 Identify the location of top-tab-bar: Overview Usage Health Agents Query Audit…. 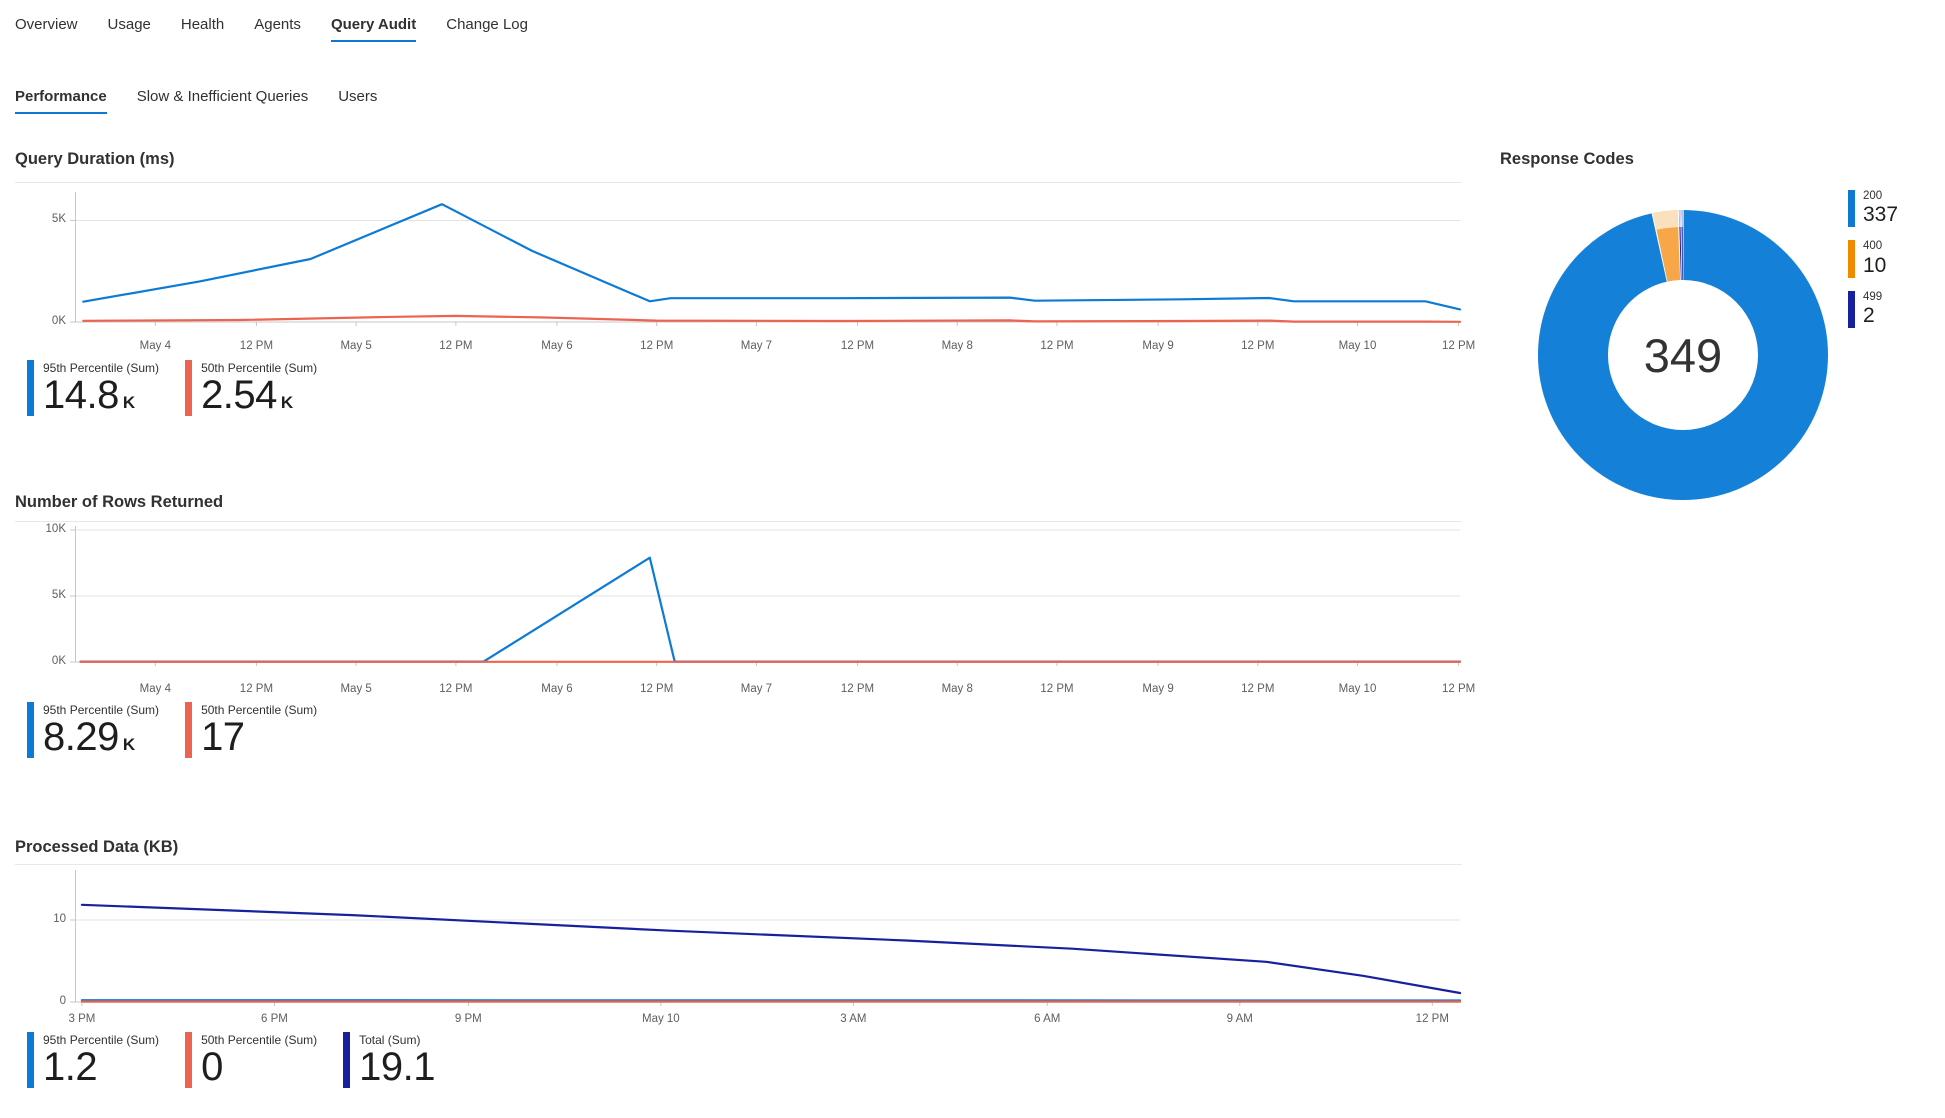
(271, 29).